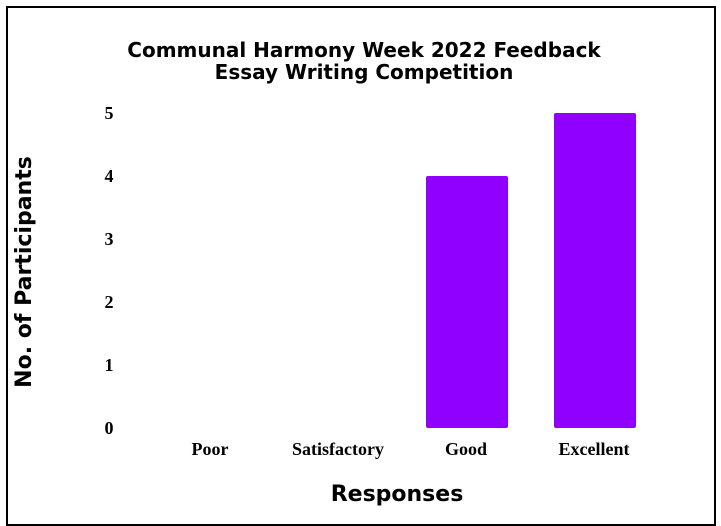  What do you see at coordinates (411, 449) in the screenshot?
I see `x-axis-ticks: Poor Satisfactory Good Excellent` at bounding box center [411, 449].